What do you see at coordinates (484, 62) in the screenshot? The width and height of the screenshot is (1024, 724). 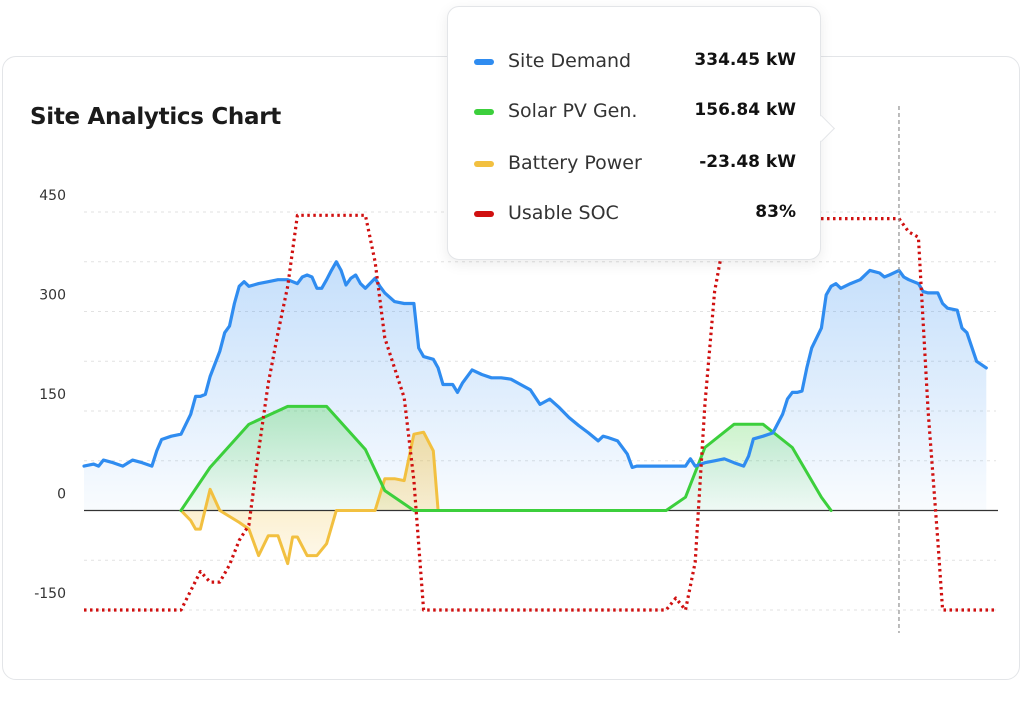 I see `site-demand-legend-swatch` at bounding box center [484, 62].